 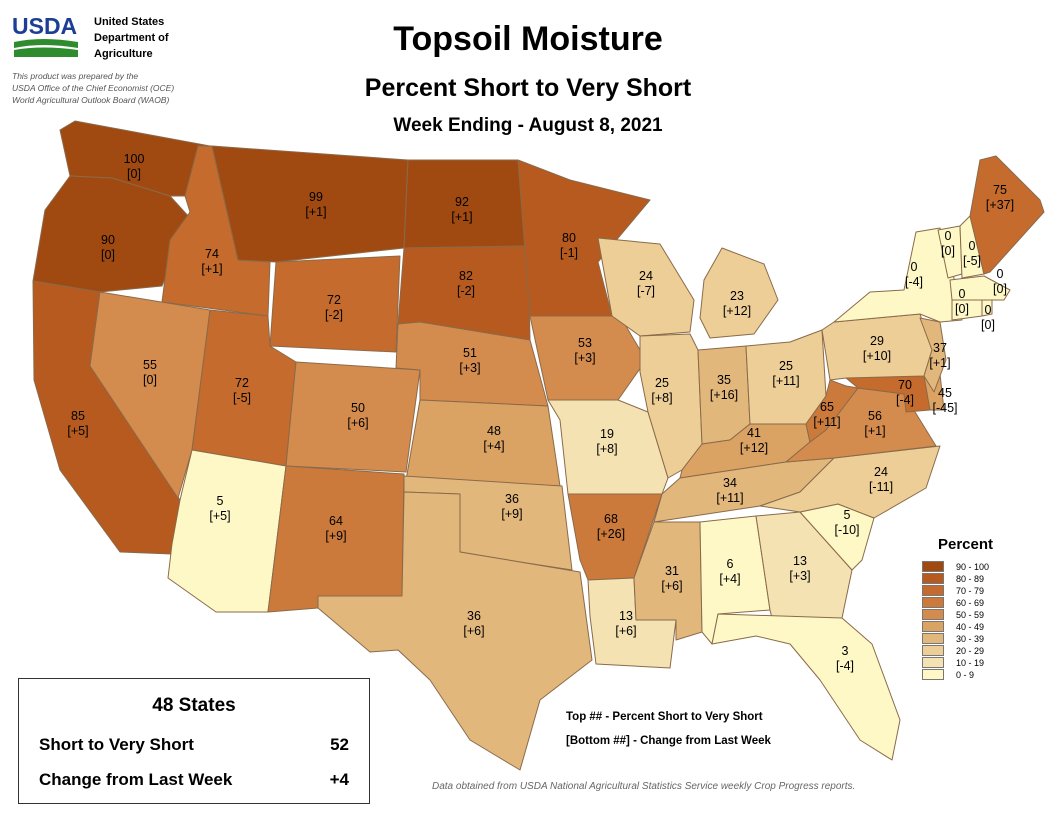 I want to click on state-label-AR: 68 [+26], so click(x=611, y=526).